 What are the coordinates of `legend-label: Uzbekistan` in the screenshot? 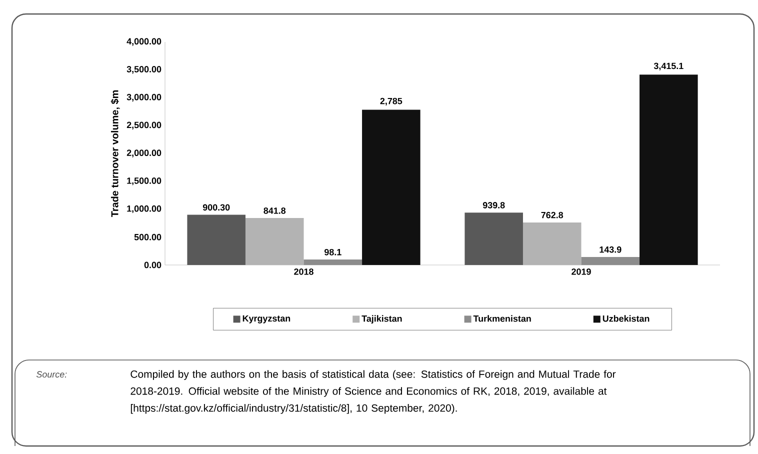 It's located at (626, 318).